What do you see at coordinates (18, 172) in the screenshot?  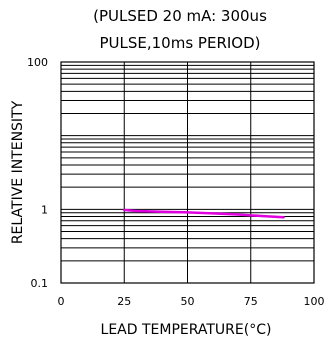 I see `y-axis-label: RELATIVE INTENSITY` at bounding box center [18, 172].